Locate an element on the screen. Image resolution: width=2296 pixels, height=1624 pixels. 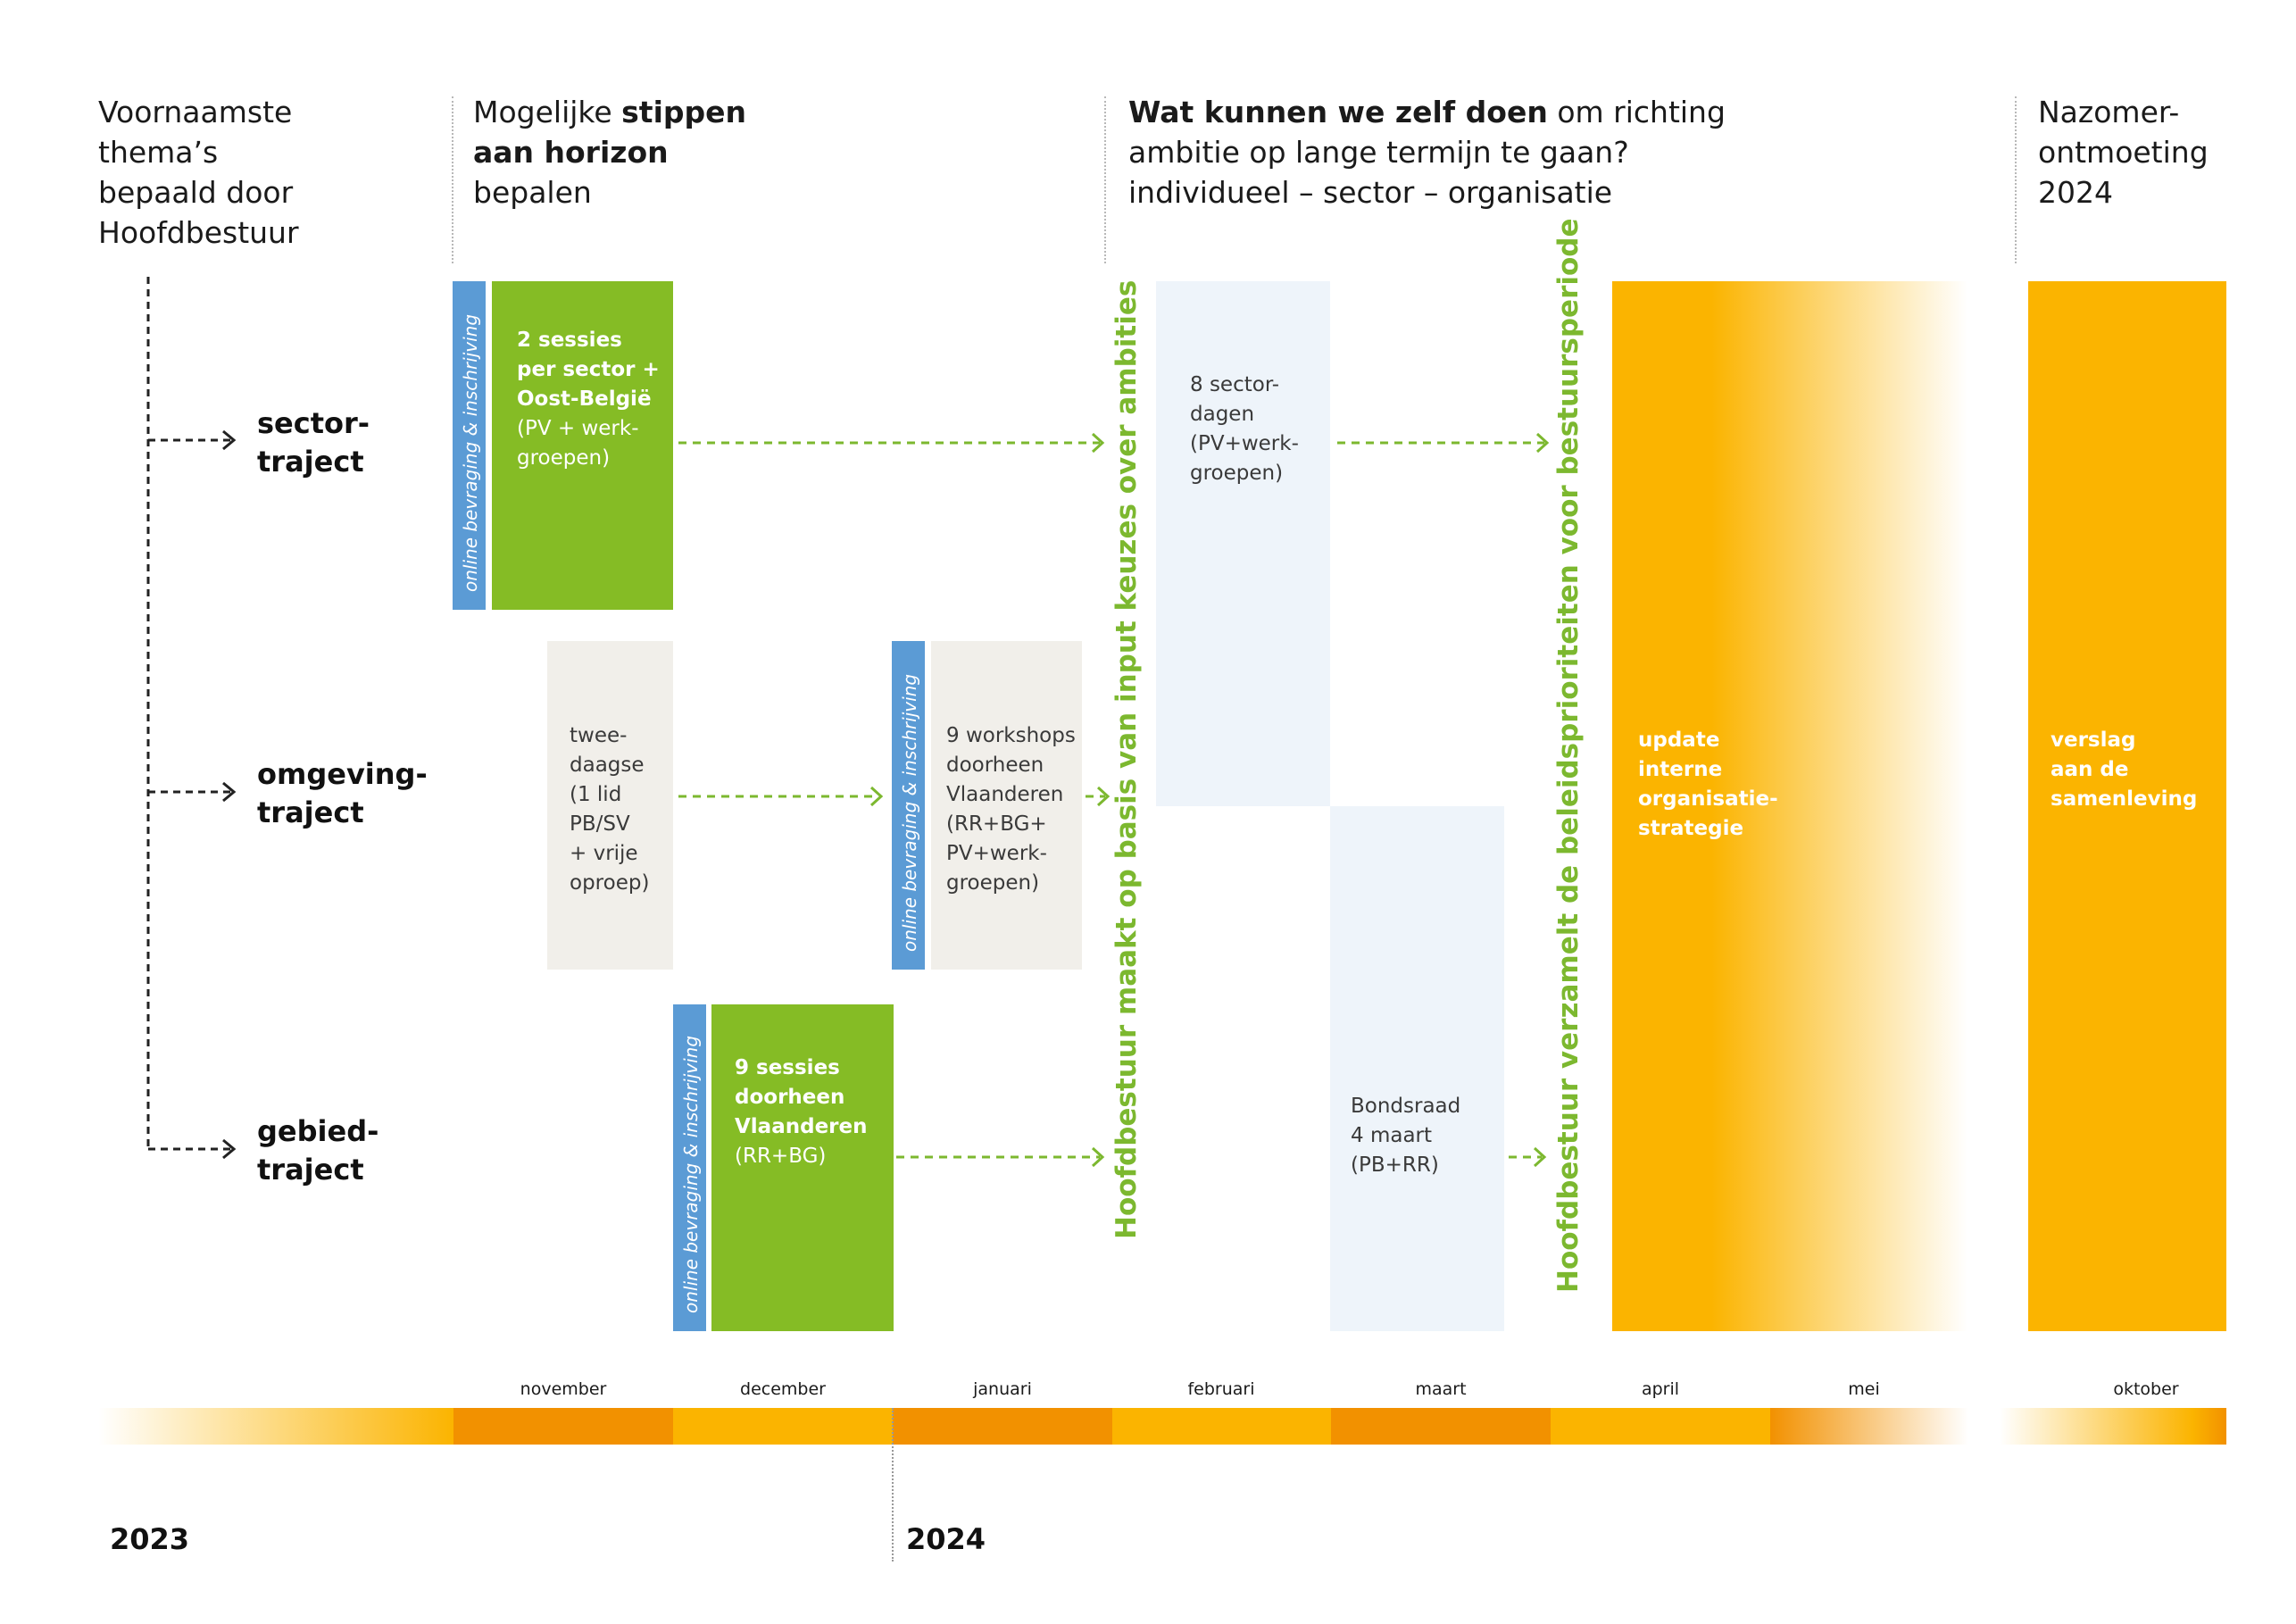
track-omgeving: omgeving- traject is located at coordinates (342, 793).